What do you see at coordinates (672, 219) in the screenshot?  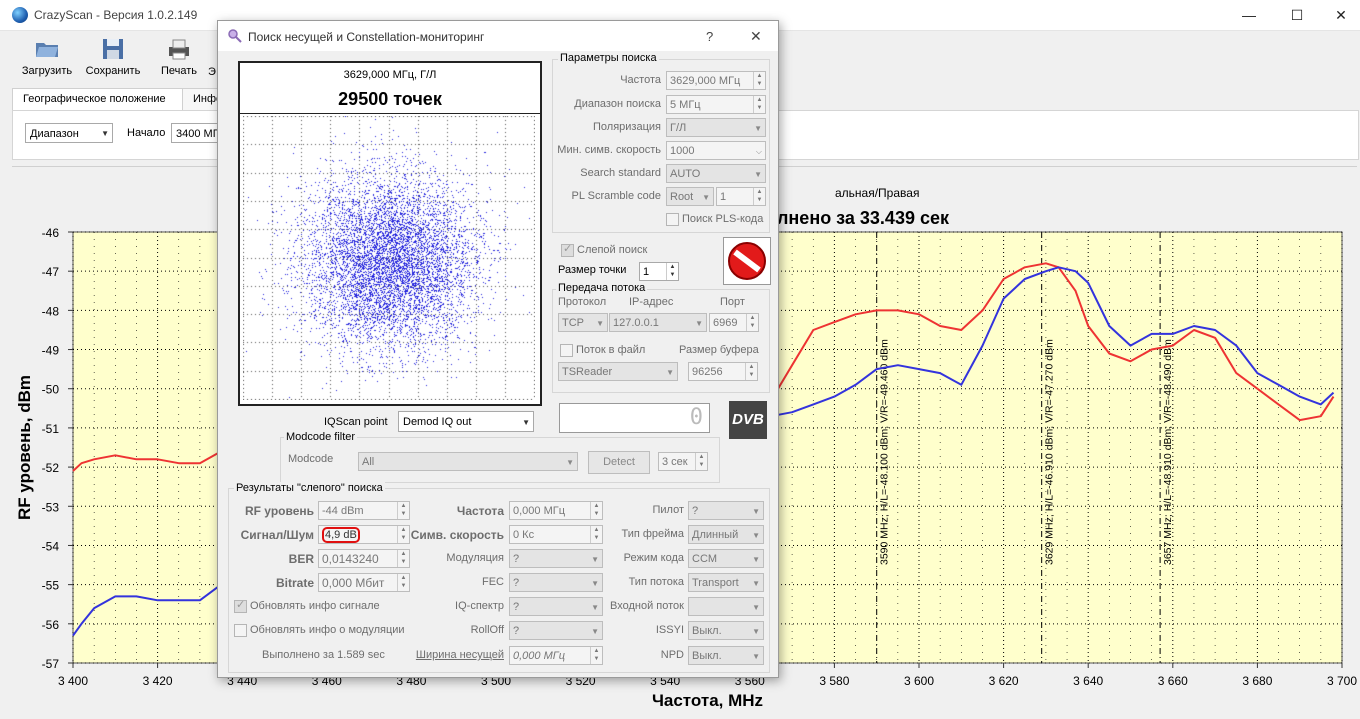 I see `pls-search-checkbox` at bounding box center [672, 219].